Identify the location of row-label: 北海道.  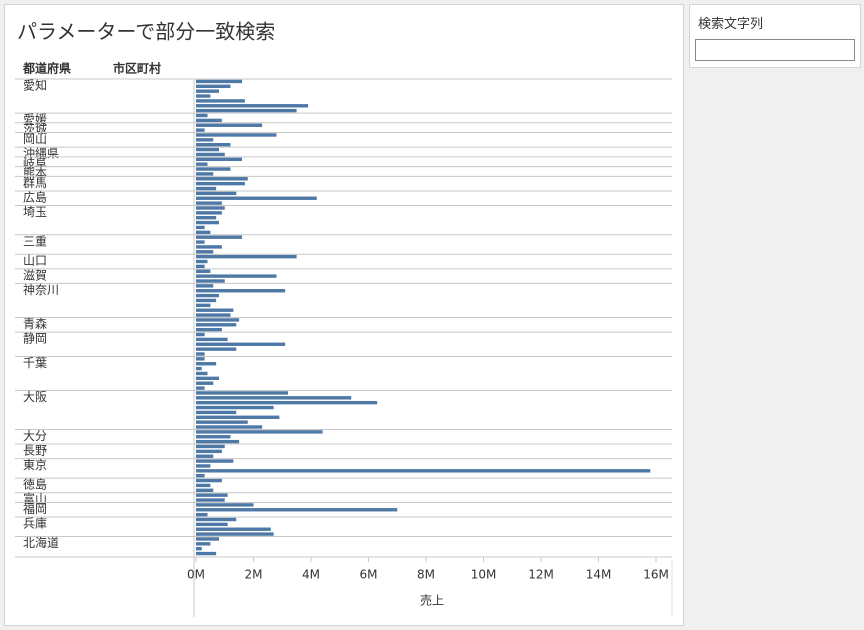
(41, 542).